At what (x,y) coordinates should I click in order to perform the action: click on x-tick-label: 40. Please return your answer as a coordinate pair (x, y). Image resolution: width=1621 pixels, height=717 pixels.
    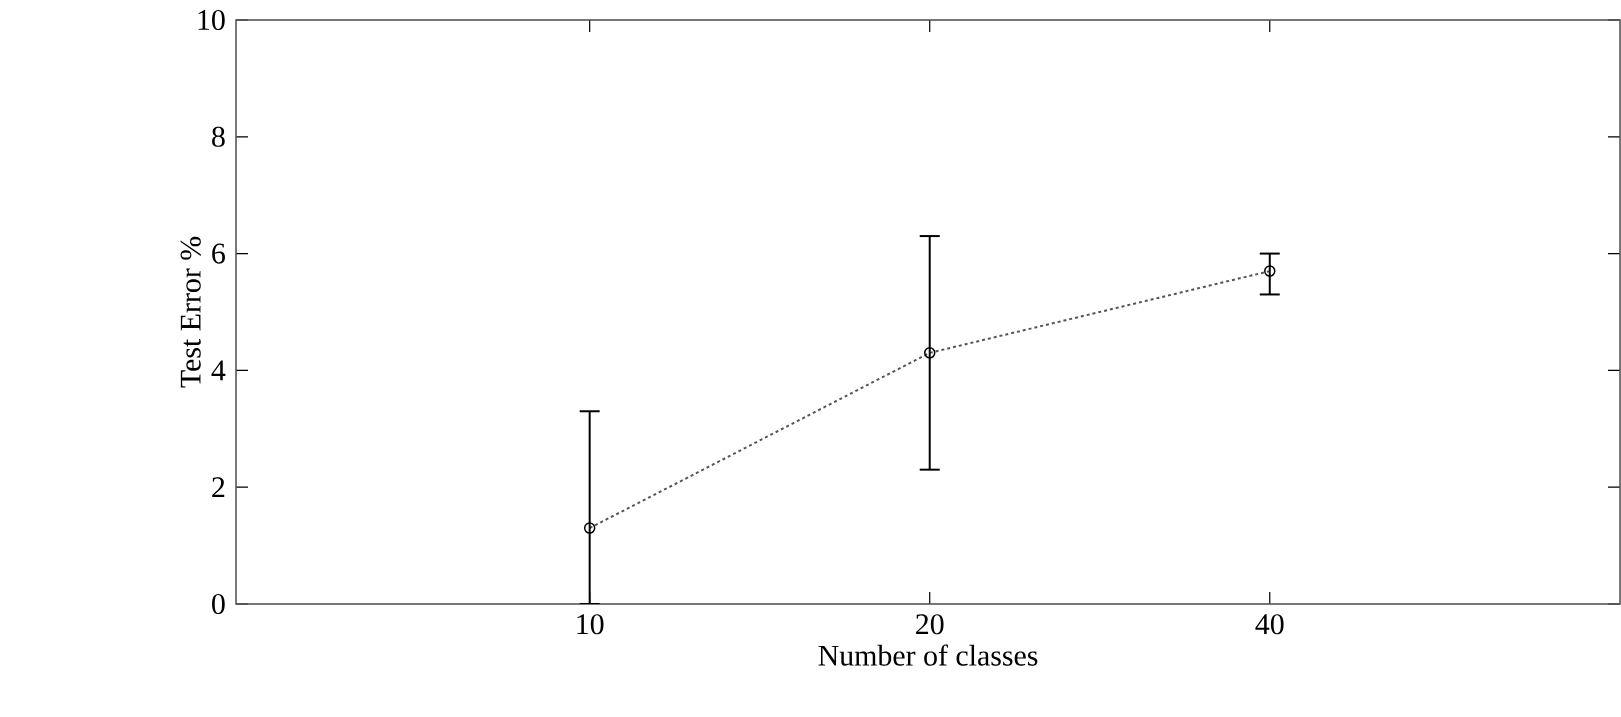
    Looking at the image, I should click on (1269, 624).